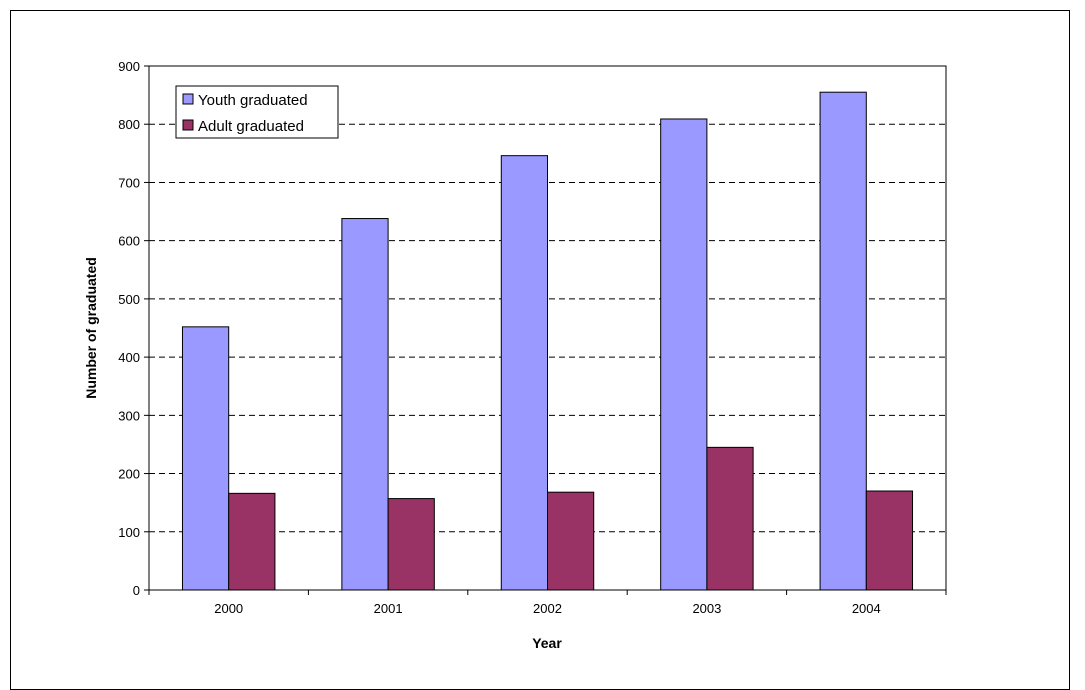 Image resolution: width=1085 pixels, height=690 pixels. I want to click on y-tick-label-600: 600, so click(129, 241).